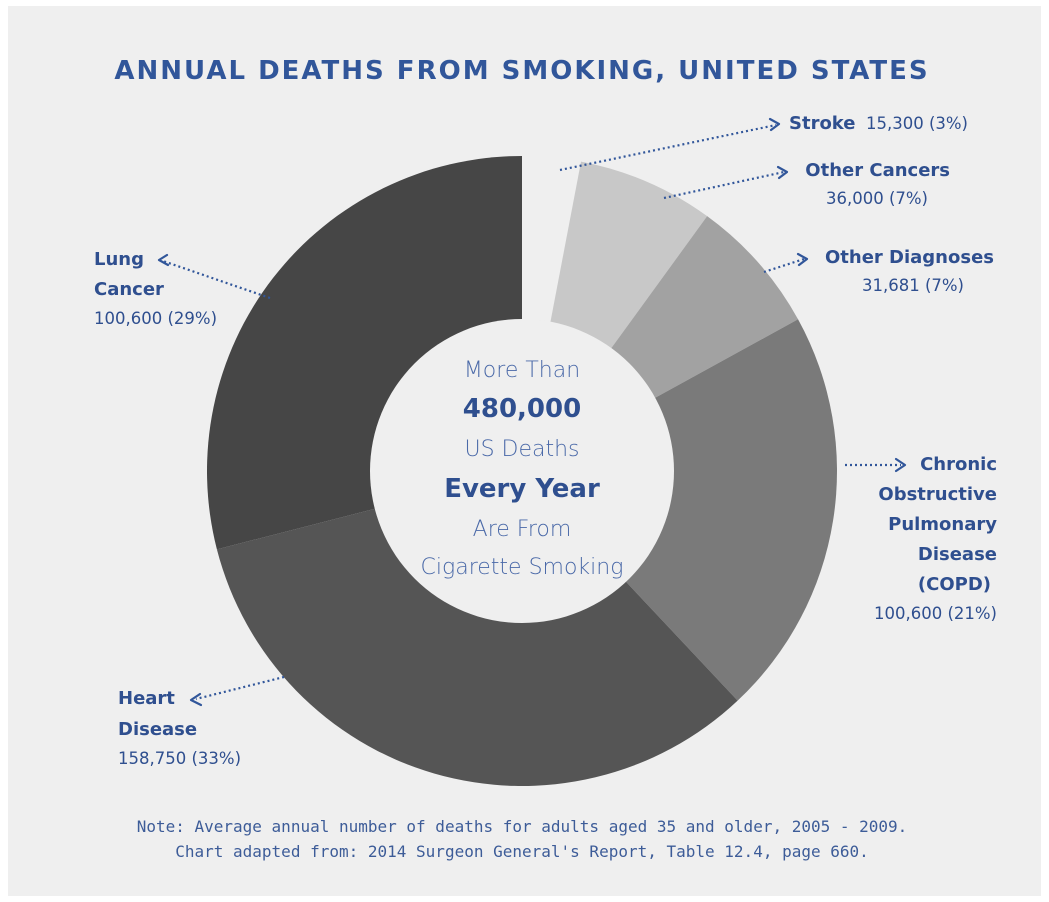 This screenshot has height=902, width=1049. Describe the element at coordinates (163, 260) in the screenshot. I see `lung-arrow-icon` at that location.